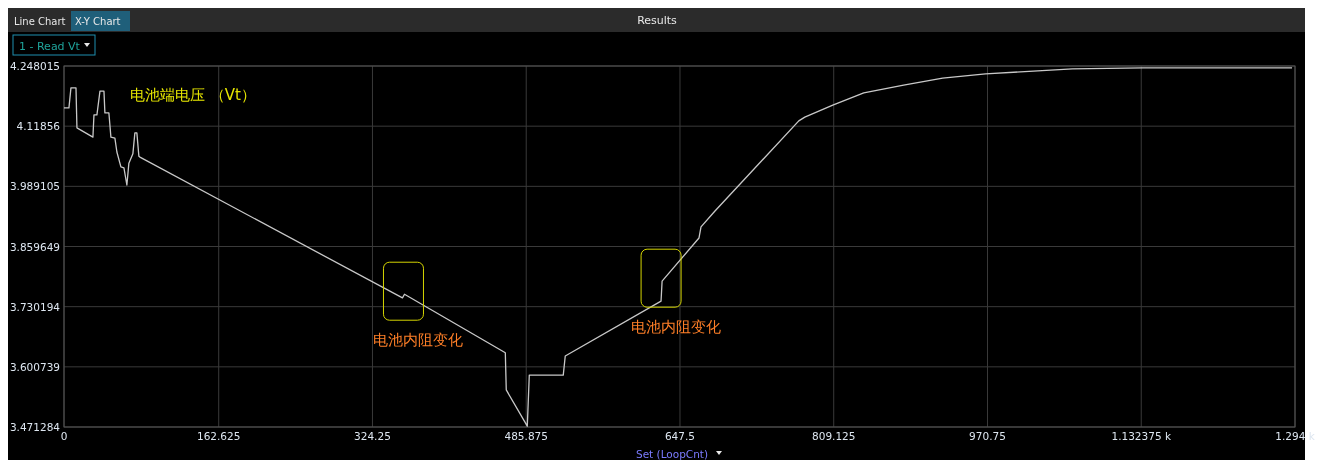 Image resolution: width=1317 pixels, height=460 pixels. I want to click on x-axis-title: Set (LoopCnt), so click(672, 454).